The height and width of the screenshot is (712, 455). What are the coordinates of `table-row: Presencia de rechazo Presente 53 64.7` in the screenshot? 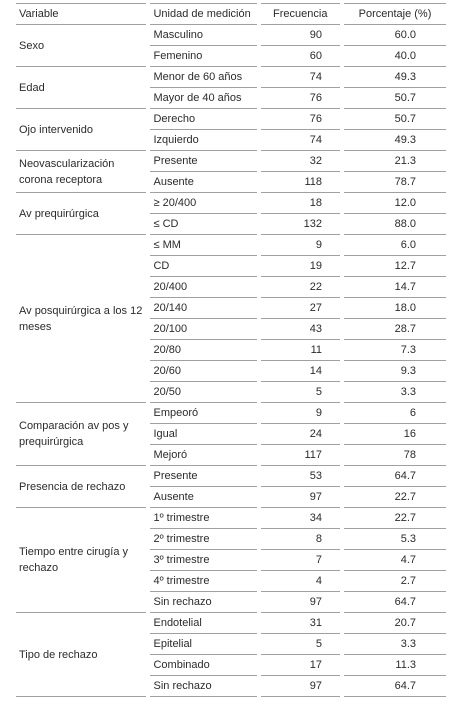 It's located at (231, 487).